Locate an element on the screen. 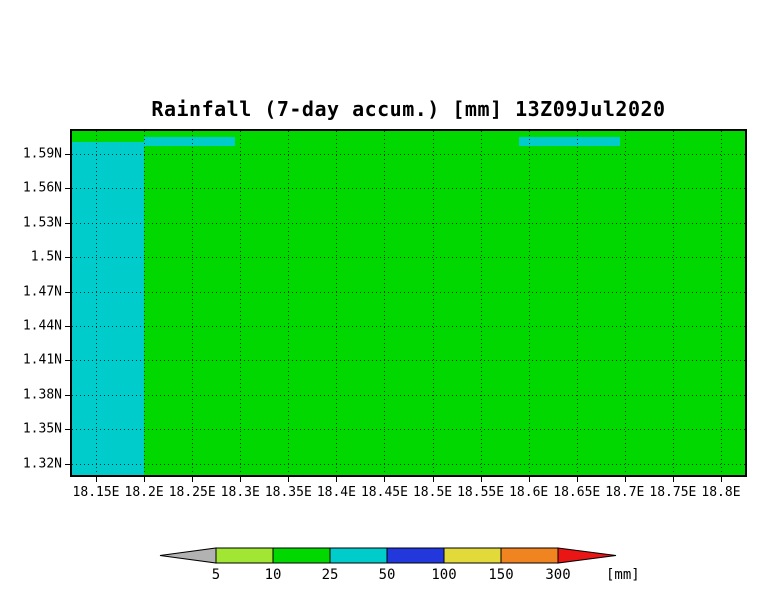 Image resolution: width=784 pixels, height=612 pixels. y-tick-label: 1.38N is located at coordinates (42, 395).